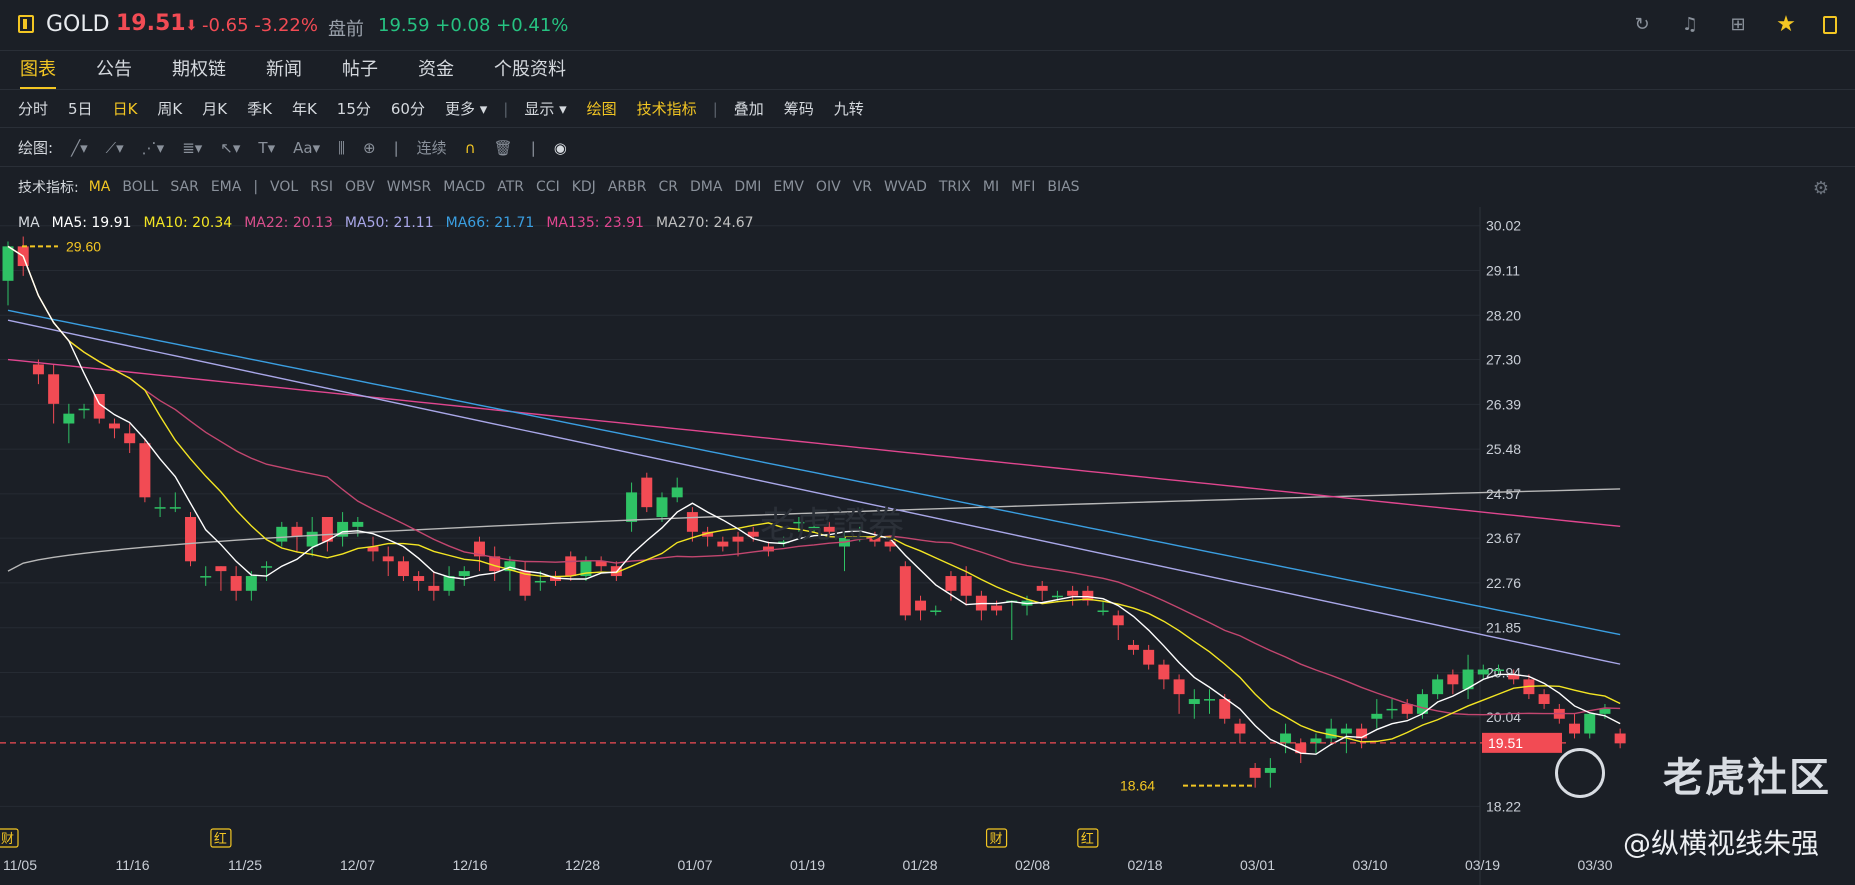 Image resolution: width=1855 pixels, height=885 pixels. Describe the element at coordinates (114, 147) in the screenshot. I see `polyline-tool-icon: ⟋▾` at that location.